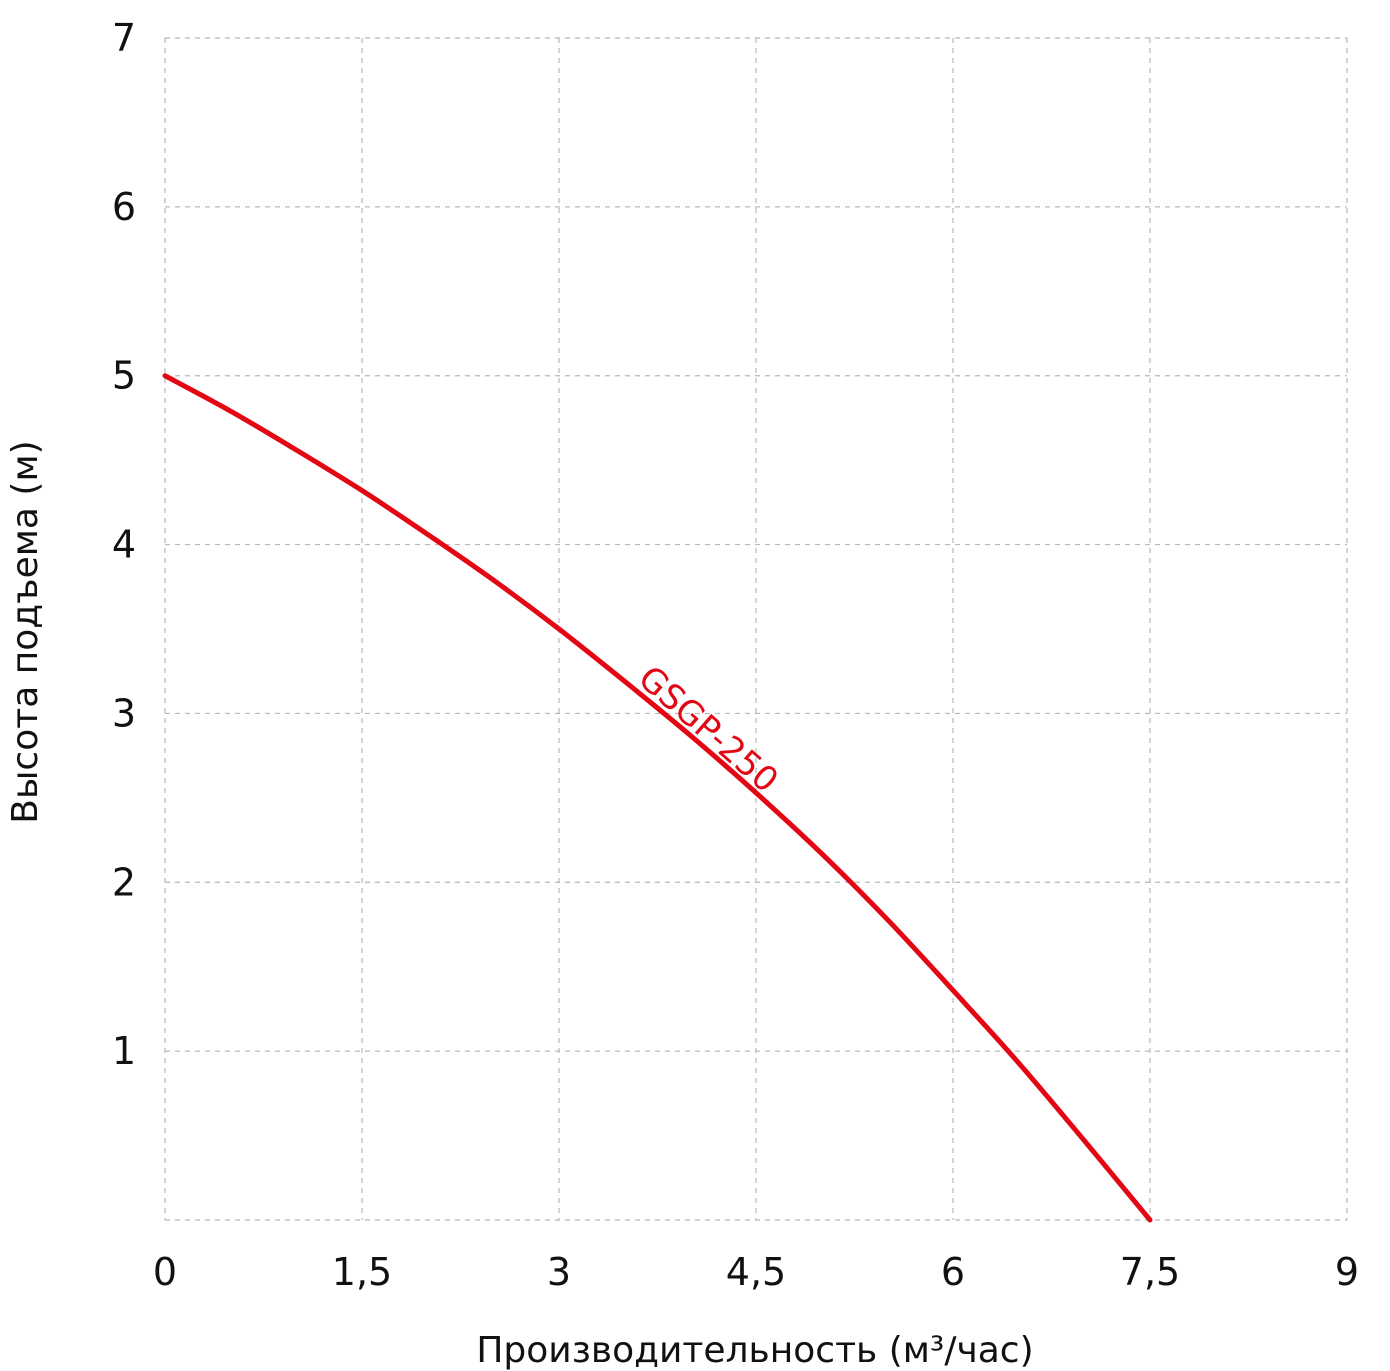 The image size is (1390, 1371). Describe the element at coordinates (124, 1051) in the screenshot. I see `y-tick-label: 1` at that location.